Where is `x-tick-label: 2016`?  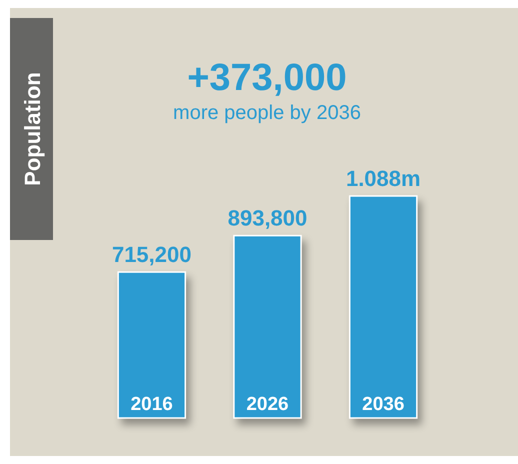
x-tick-label: 2016 is located at coordinates (151, 404).